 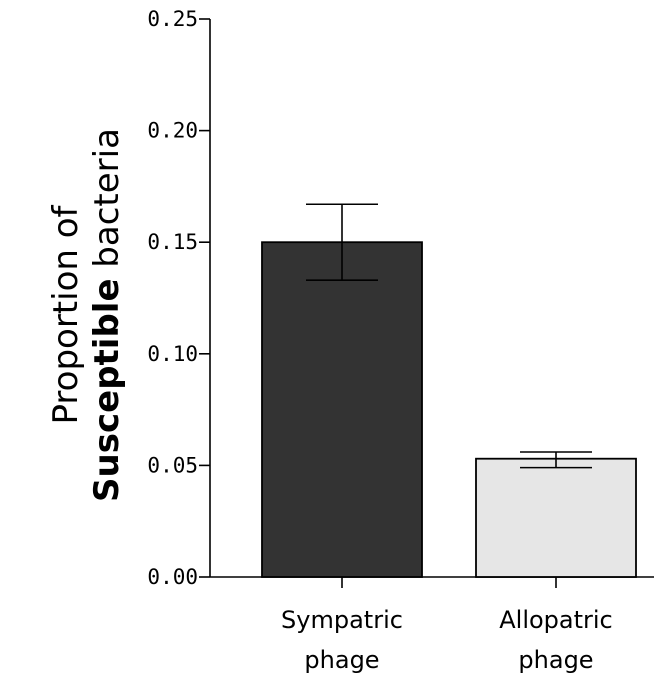 What do you see at coordinates (172, 465) in the screenshot?
I see `y-tick-label: 0.05` at bounding box center [172, 465].